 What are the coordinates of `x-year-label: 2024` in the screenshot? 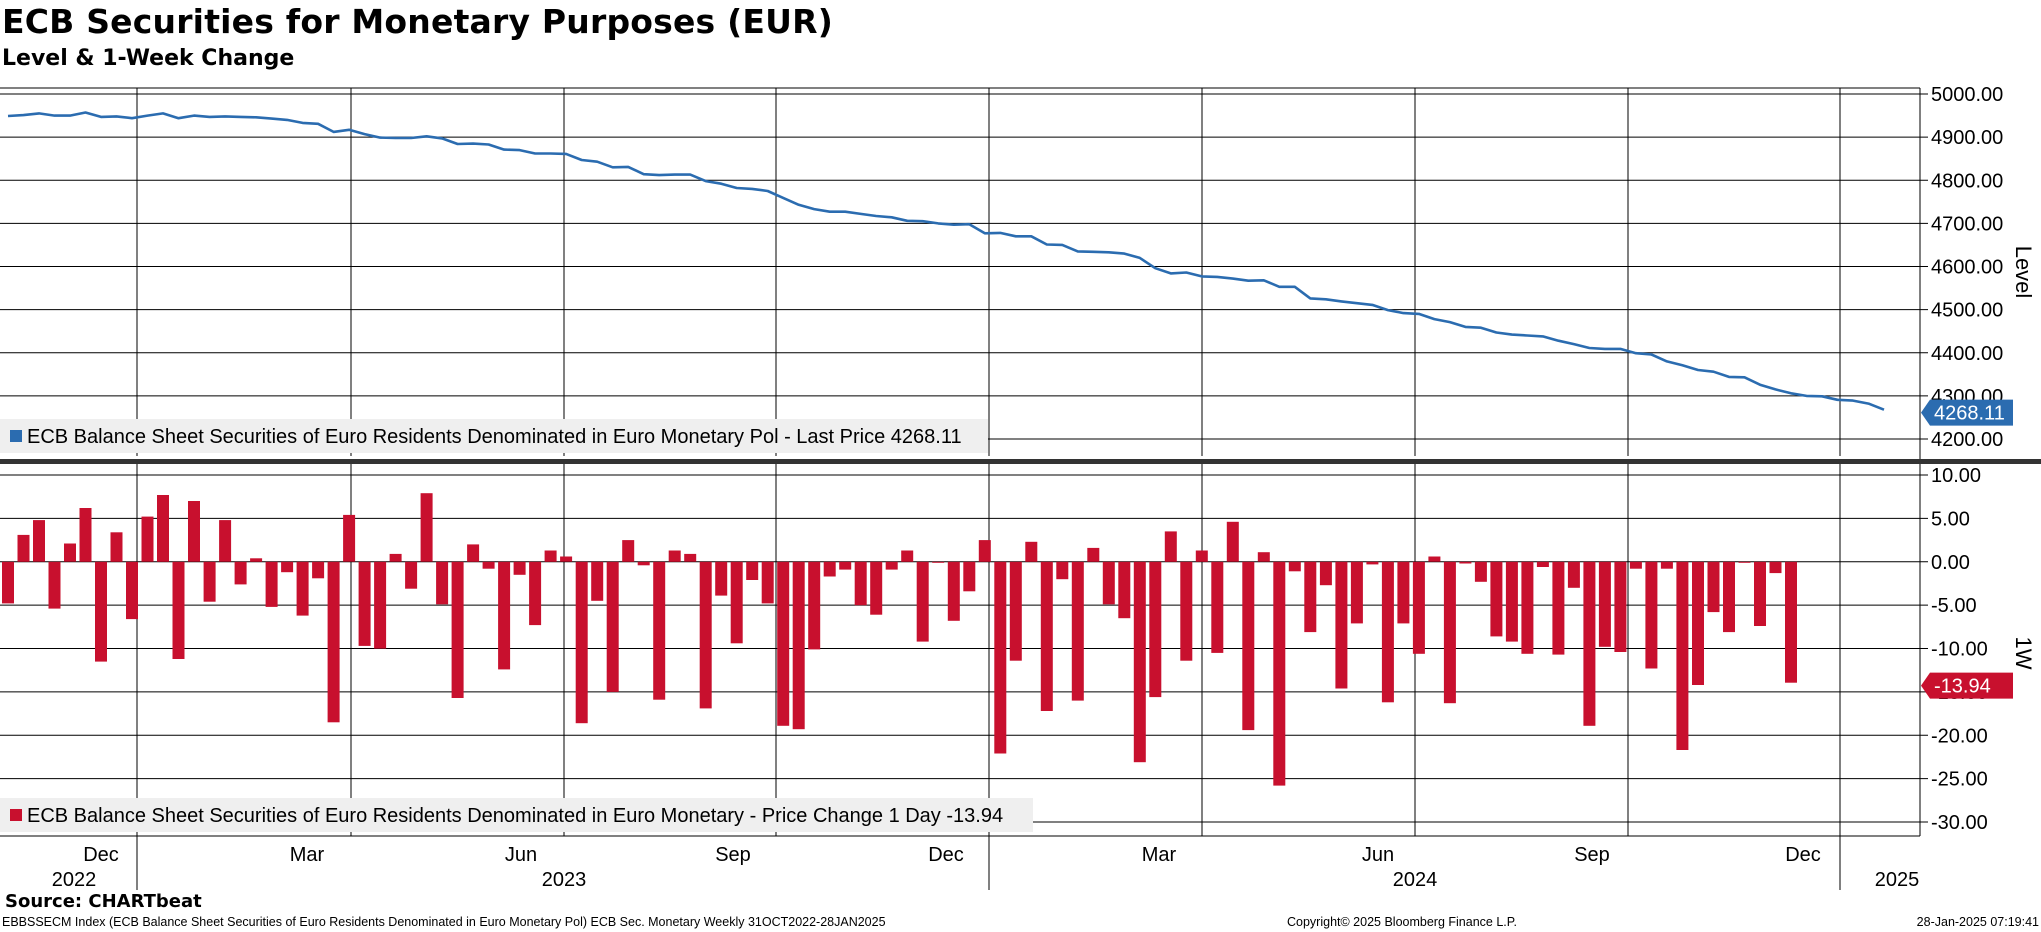 It's located at (1415, 880).